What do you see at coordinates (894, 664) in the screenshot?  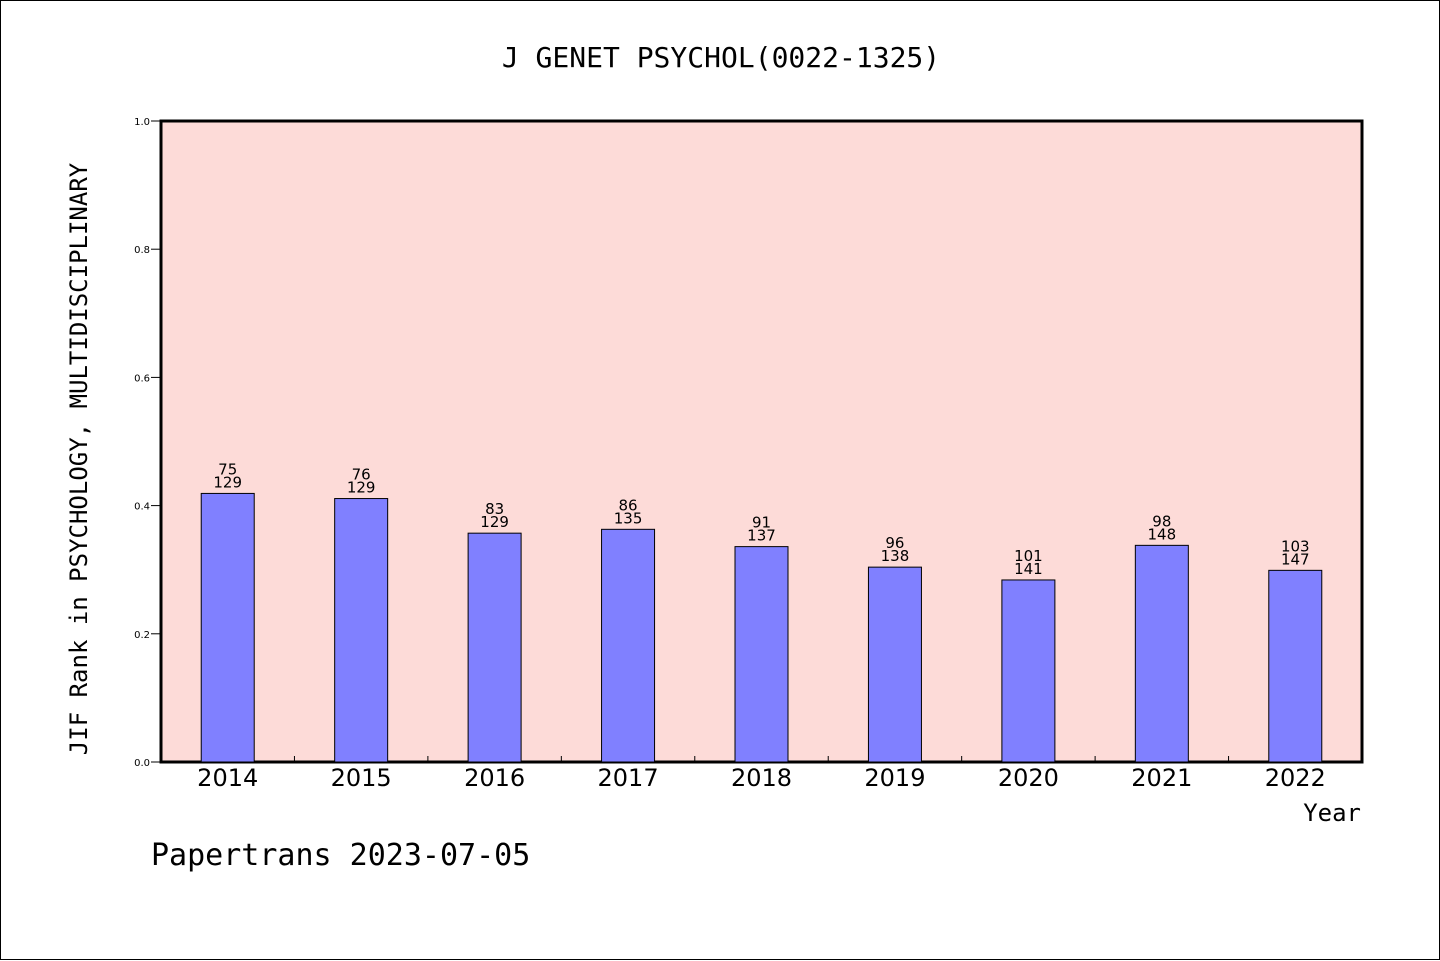 I see `bar-2019` at bounding box center [894, 664].